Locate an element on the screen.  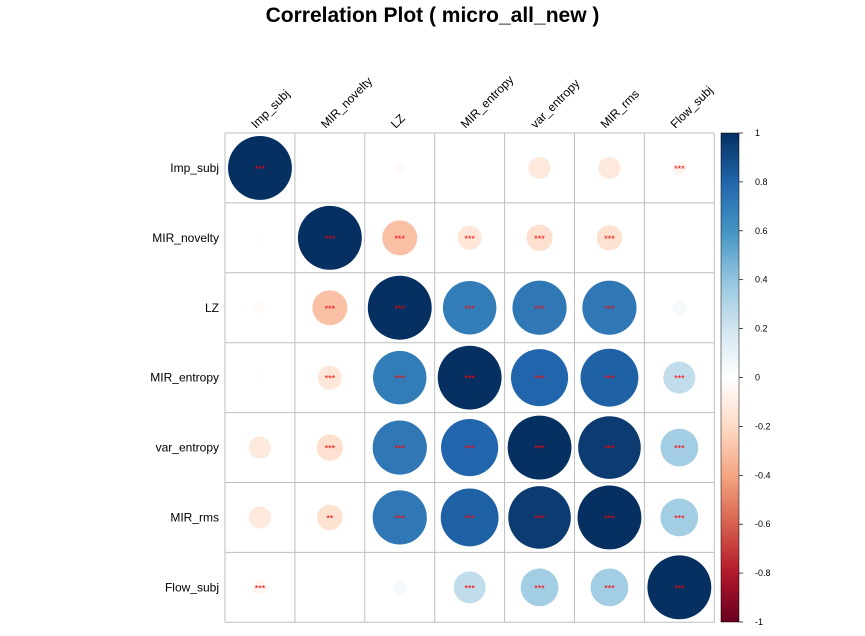
significance-mark: ** is located at coordinates (330, 518).